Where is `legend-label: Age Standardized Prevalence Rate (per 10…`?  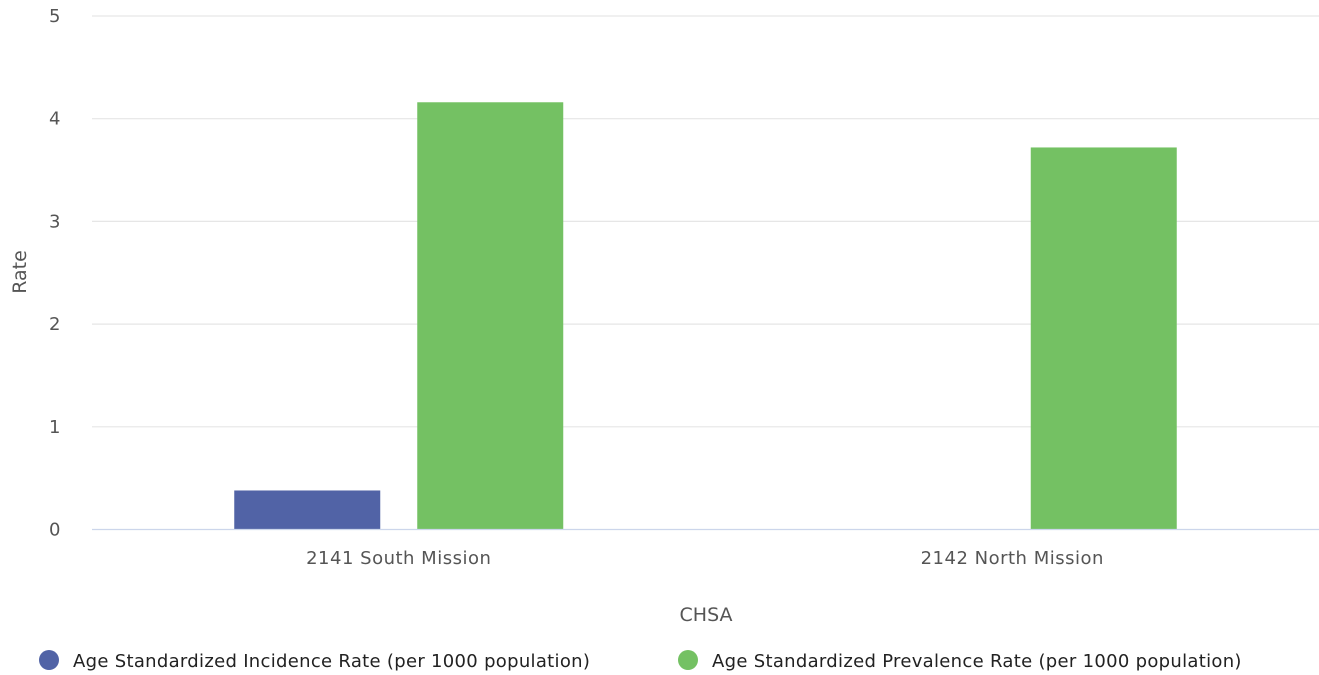
legend-label: Age Standardized Prevalence Rate (per 10… is located at coordinates (977, 661).